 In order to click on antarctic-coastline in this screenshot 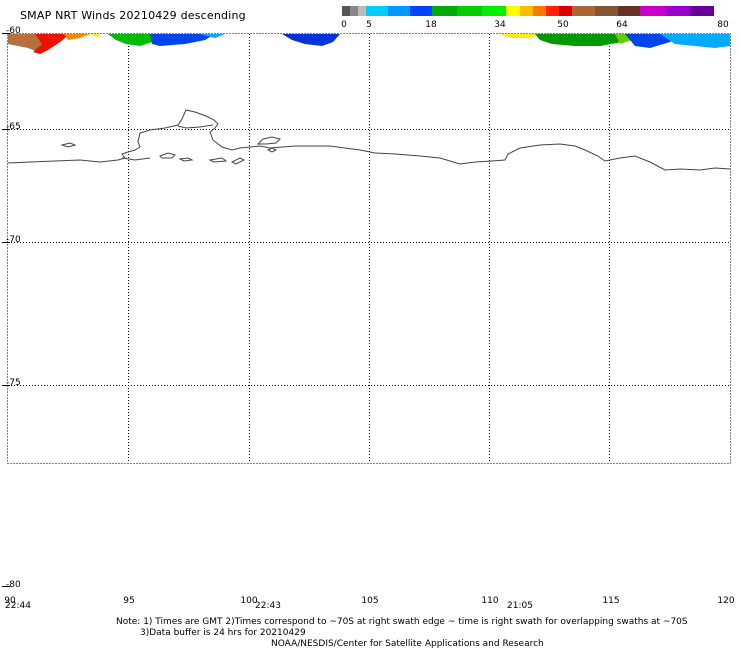, I will do `click(369, 140)`.